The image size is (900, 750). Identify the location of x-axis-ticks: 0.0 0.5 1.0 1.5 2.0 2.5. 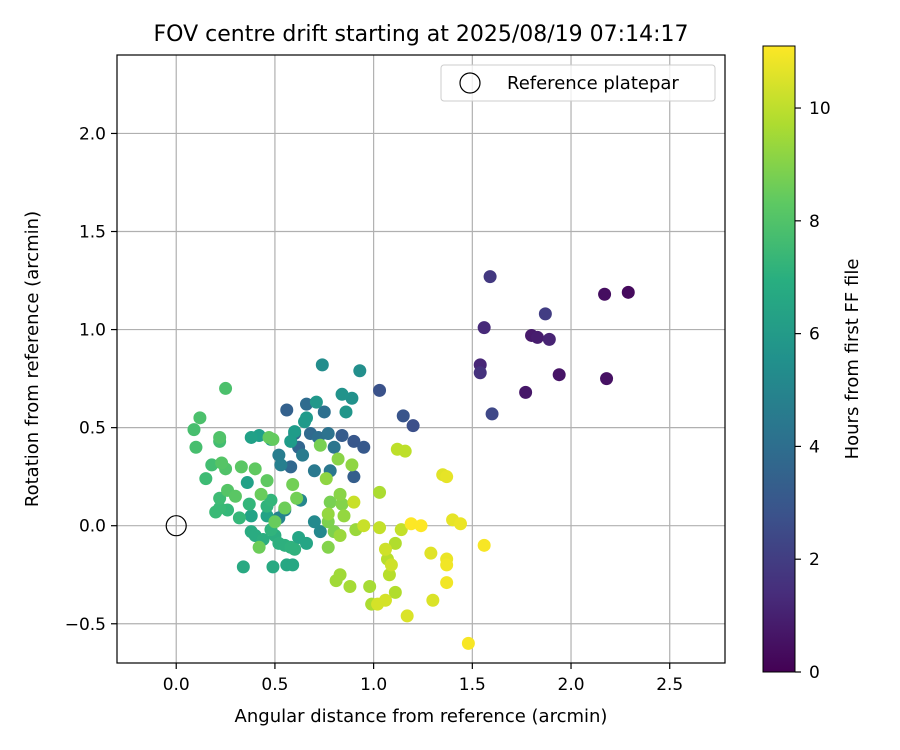
(423, 679).